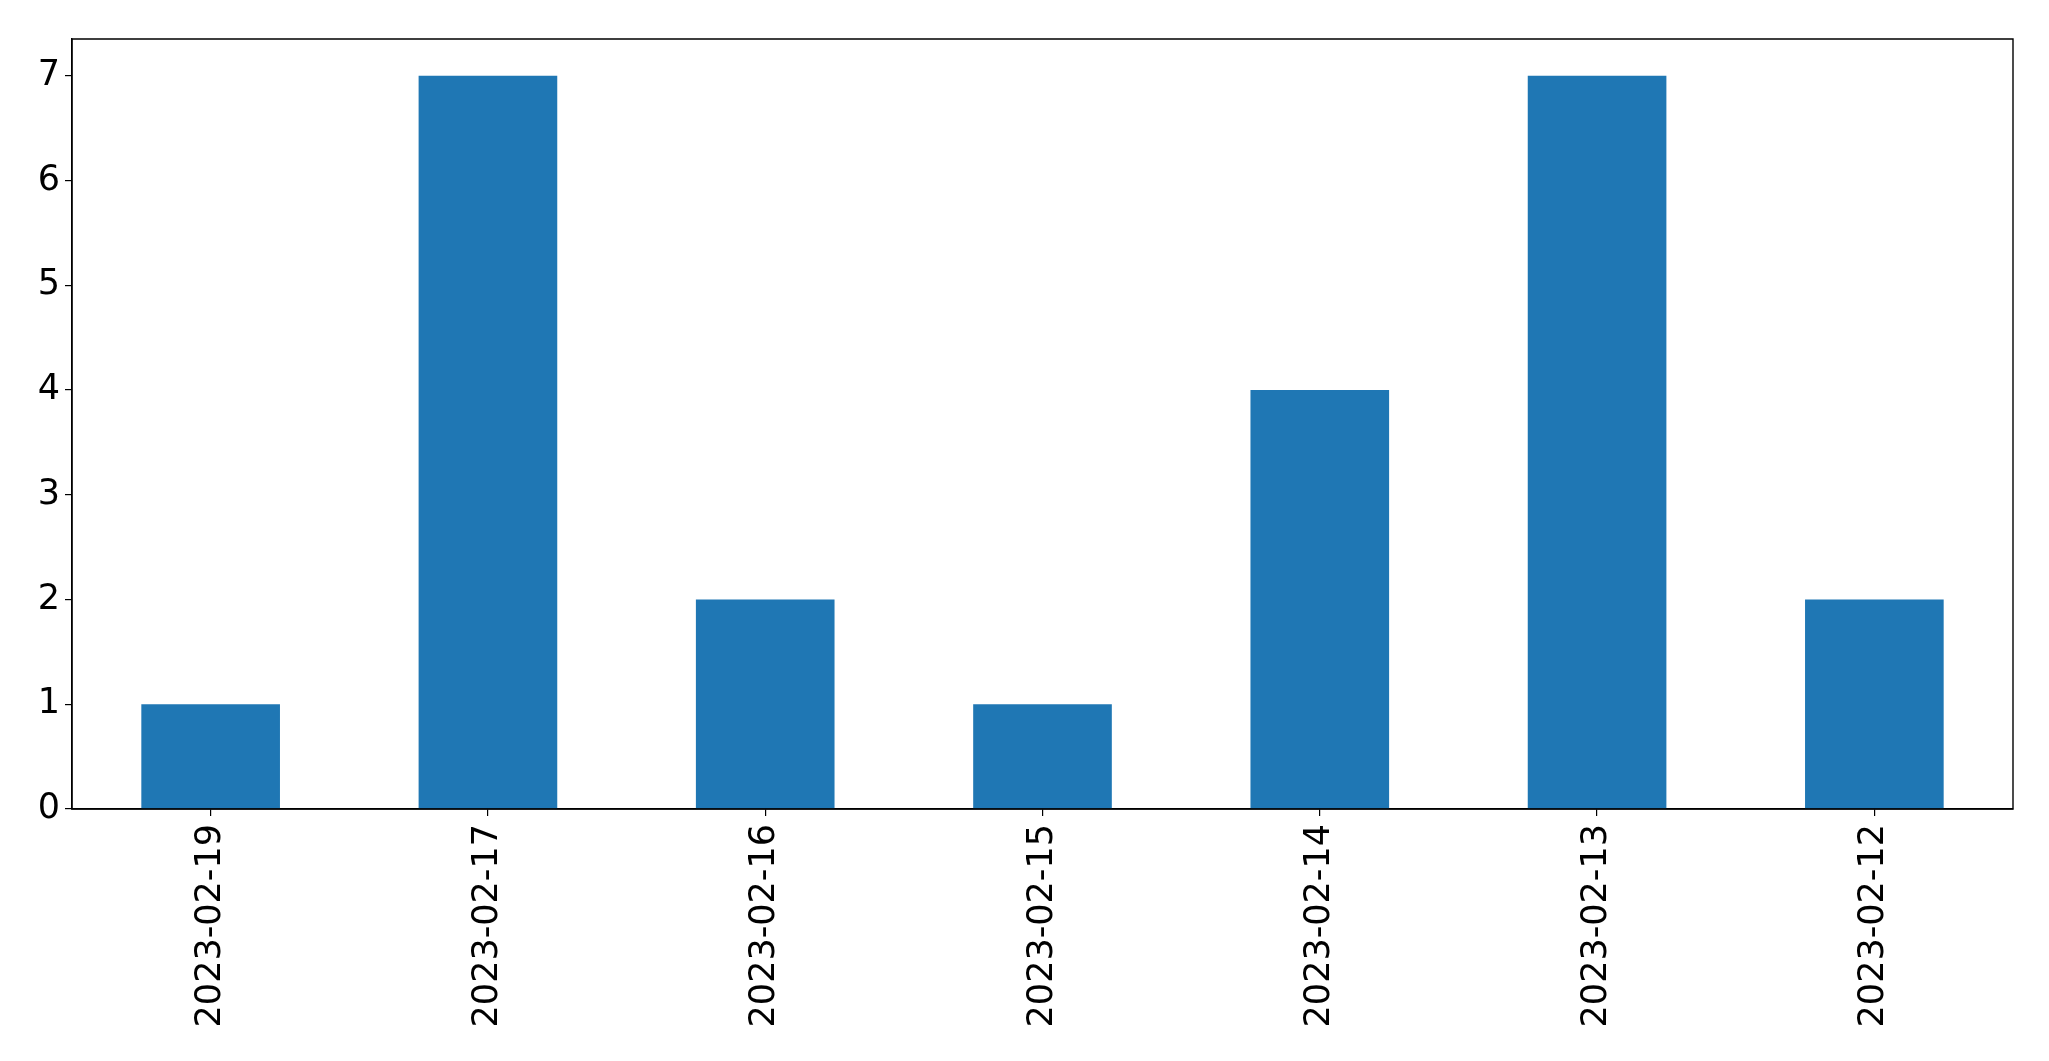 Image resolution: width=2049 pixels, height=1061 pixels. Describe the element at coordinates (48, 596) in the screenshot. I see `y-tick-label: 2` at that location.